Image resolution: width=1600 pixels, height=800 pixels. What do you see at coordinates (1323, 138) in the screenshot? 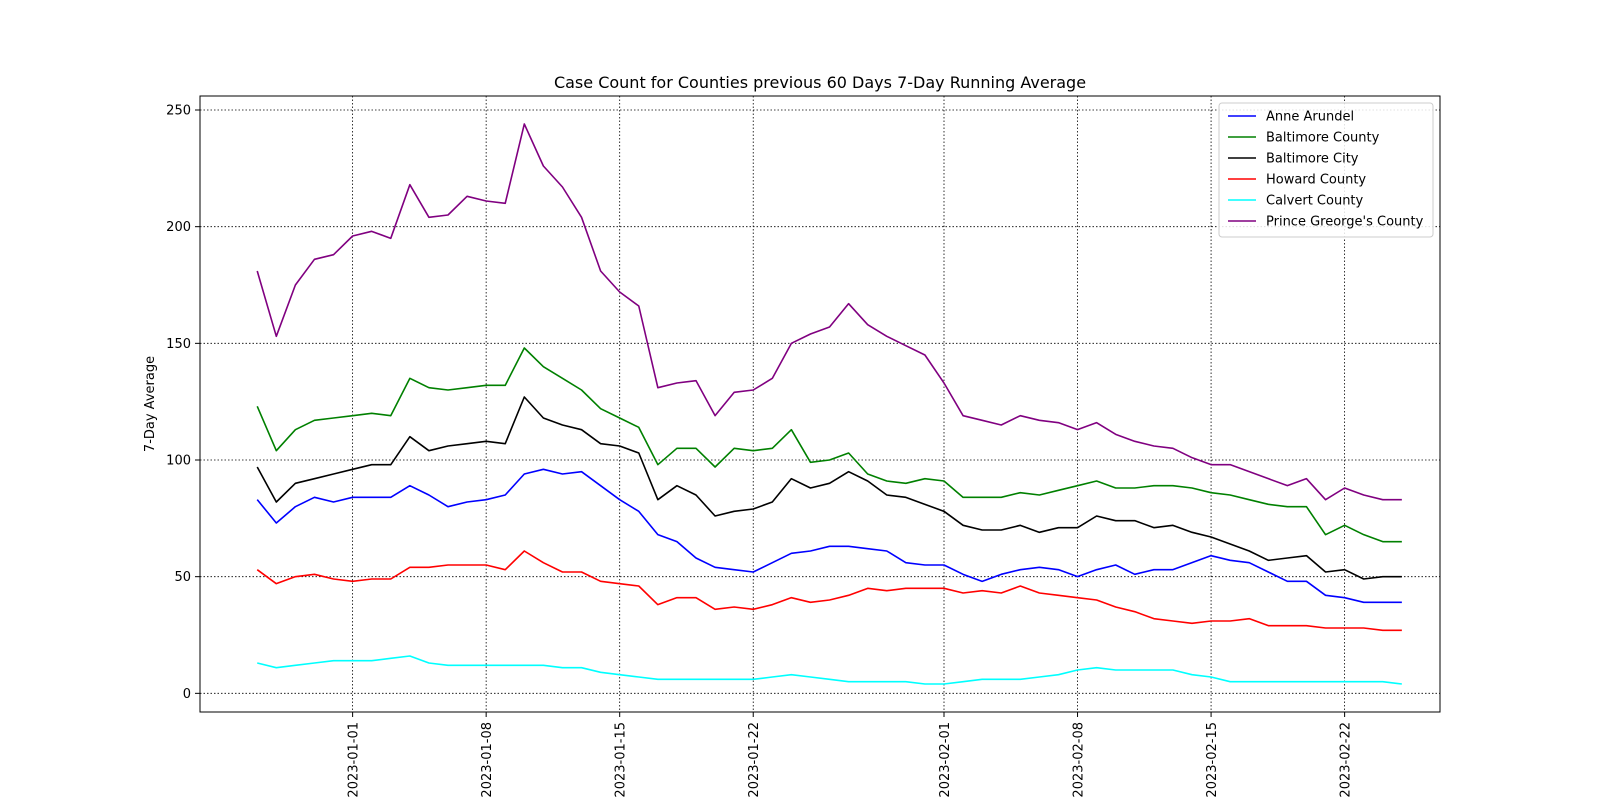
I see `legend-label: Baltimore County` at bounding box center [1323, 138].